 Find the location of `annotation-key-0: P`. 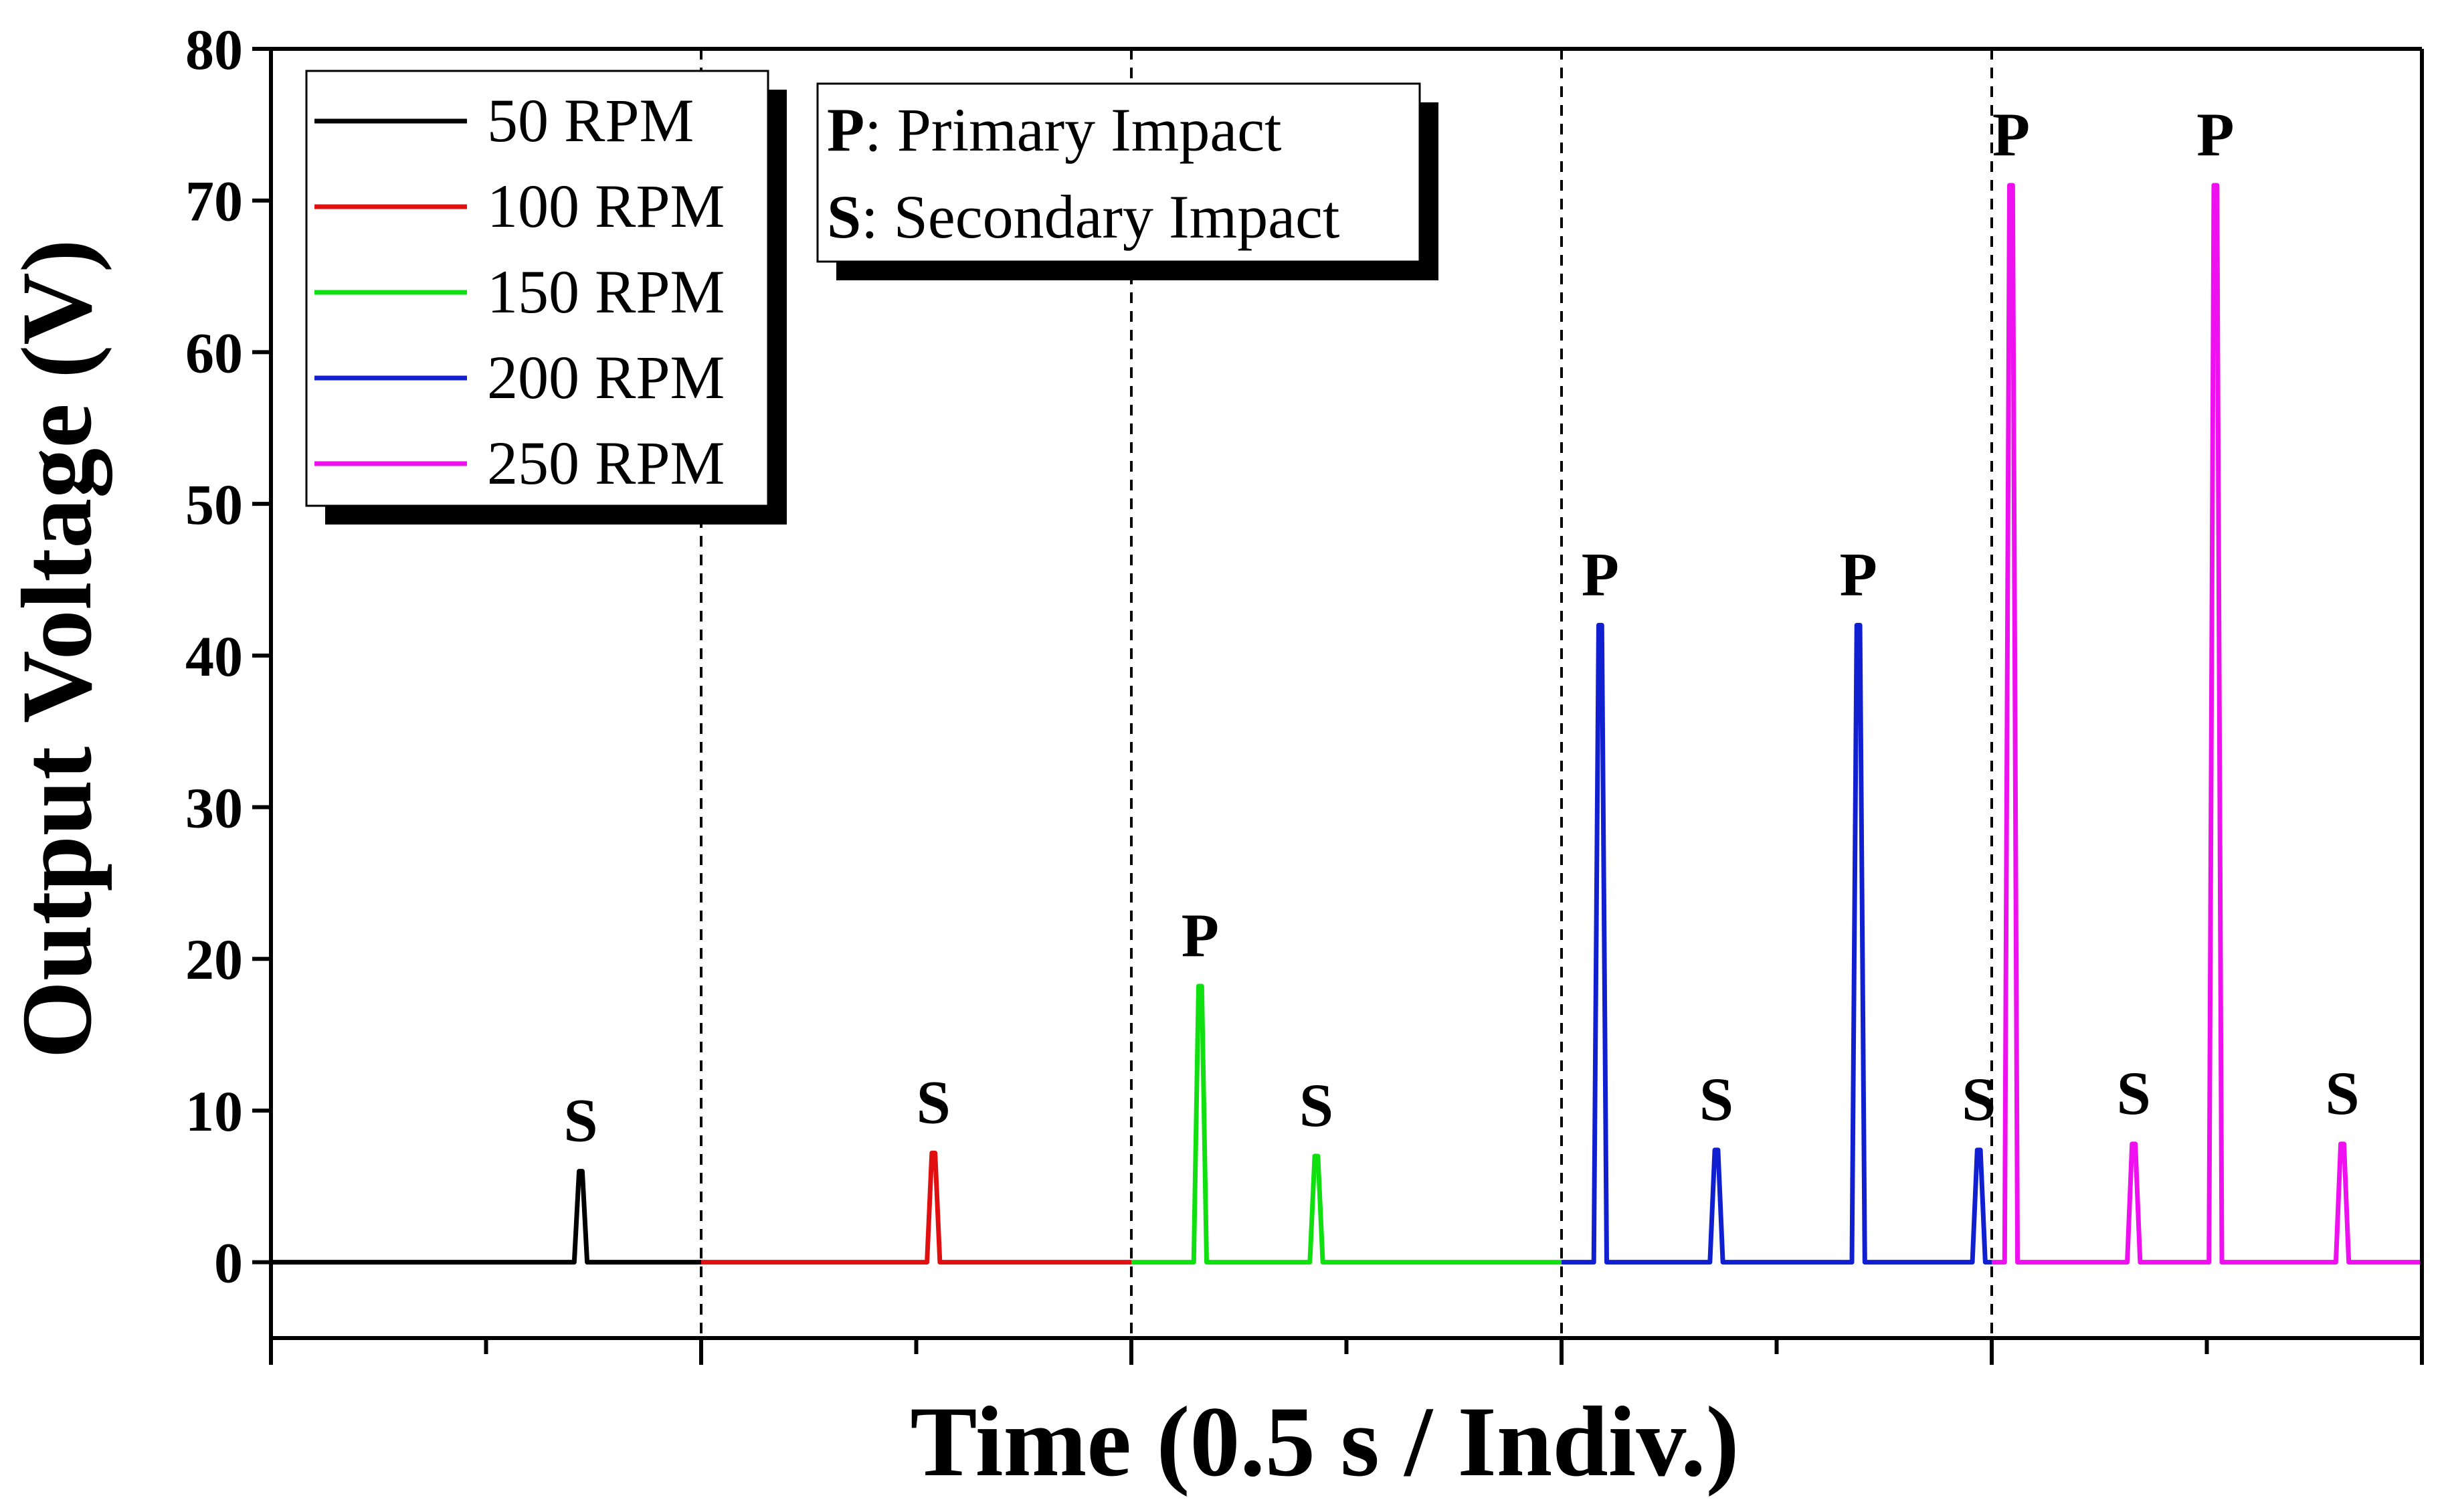

annotation-key-0: P is located at coordinates (845, 130).